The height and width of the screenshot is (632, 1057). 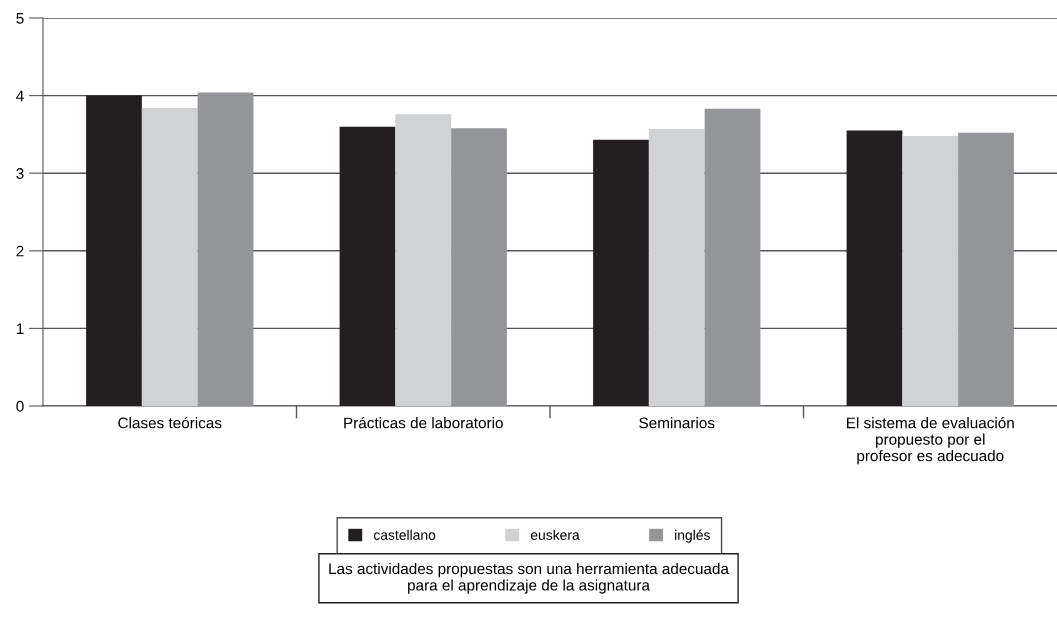 I want to click on x-tick-label: Clases teóricas, so click(x=170, y=422).